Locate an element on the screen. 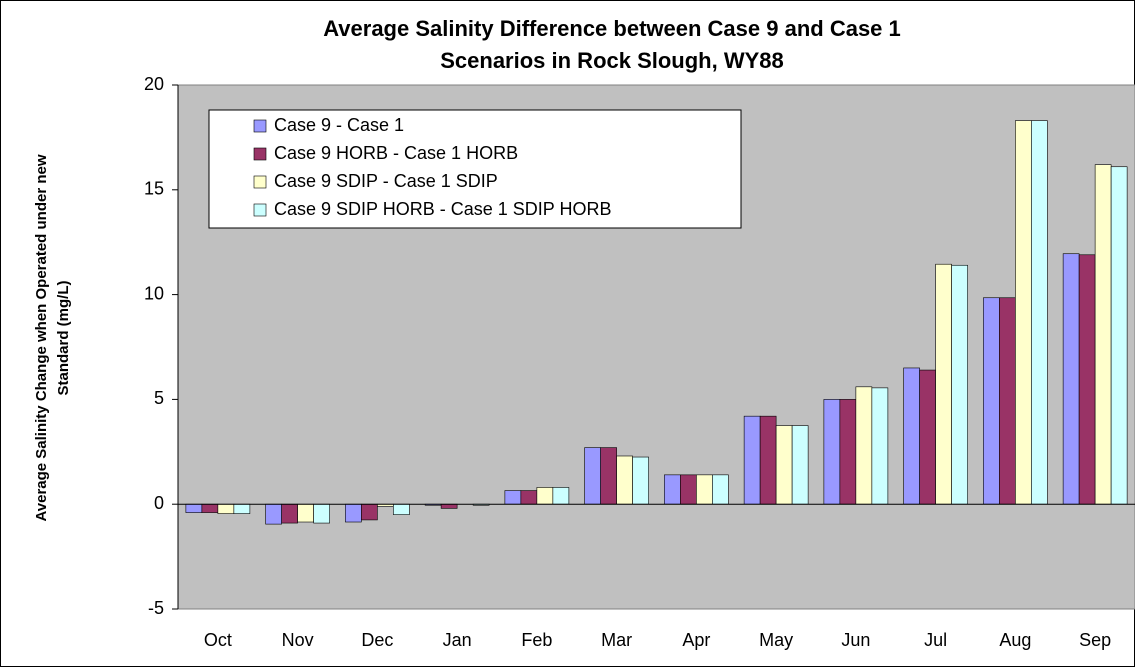 The height and width of the screenshot is (667, 1135). y-tick-label: 20 is located at coordinates (154, 84).